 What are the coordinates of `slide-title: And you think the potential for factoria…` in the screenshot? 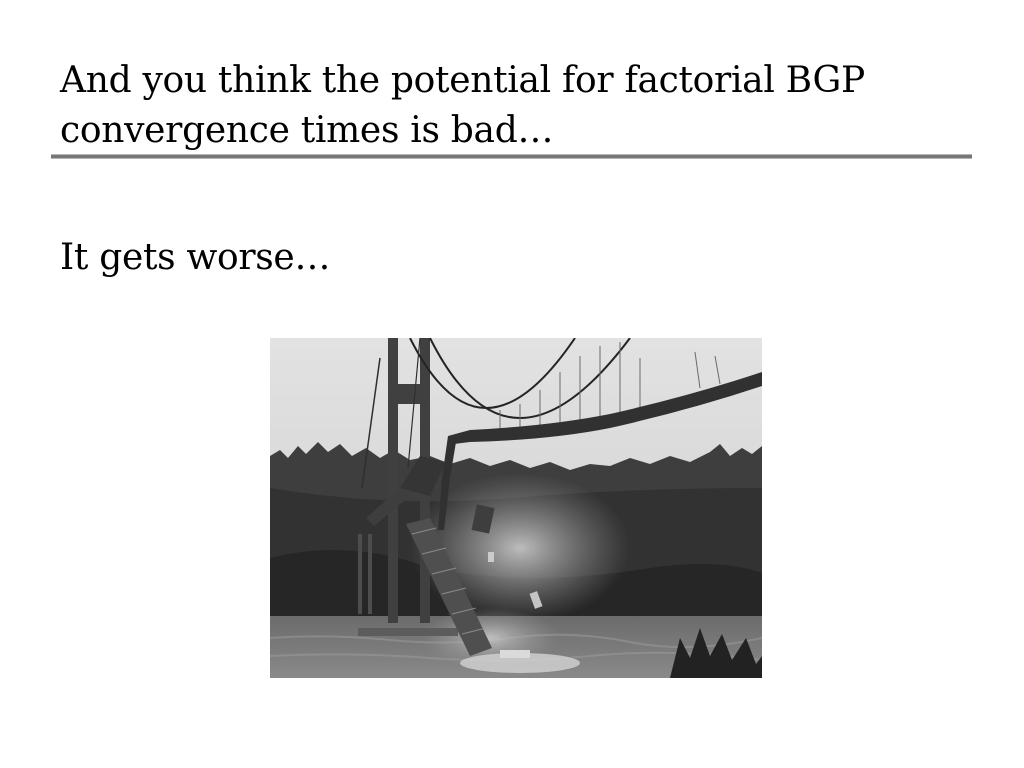 It's located at (510, 106).